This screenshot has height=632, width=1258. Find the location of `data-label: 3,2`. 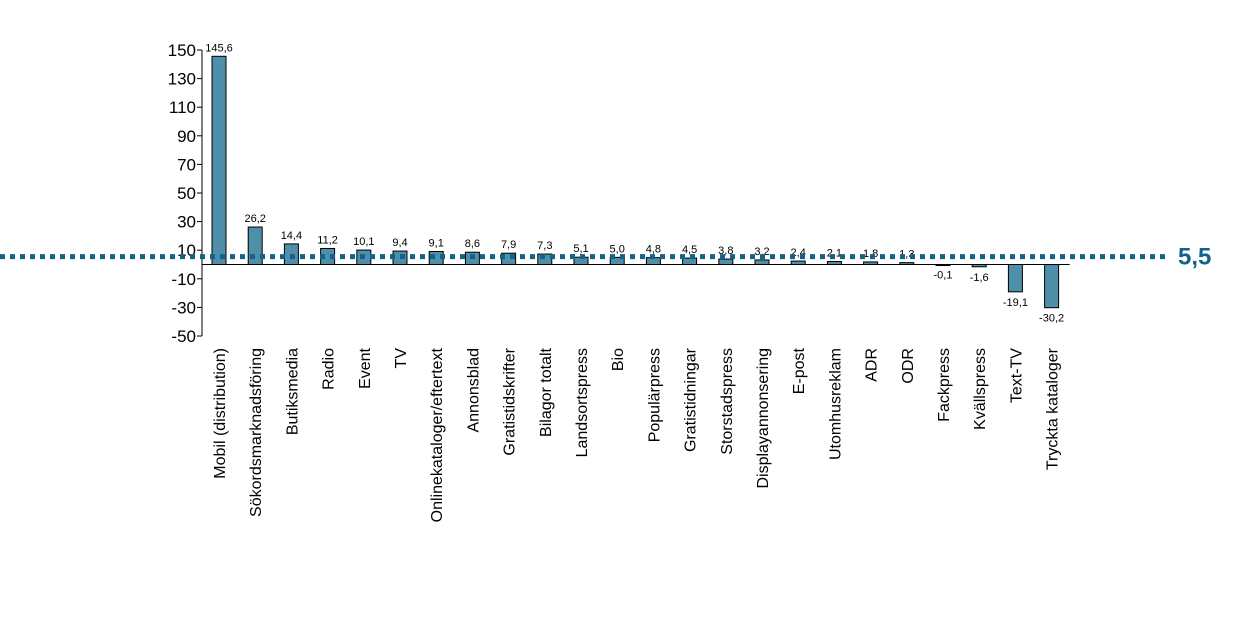

data-label: 3,2 is located at coordinates (761, 252).